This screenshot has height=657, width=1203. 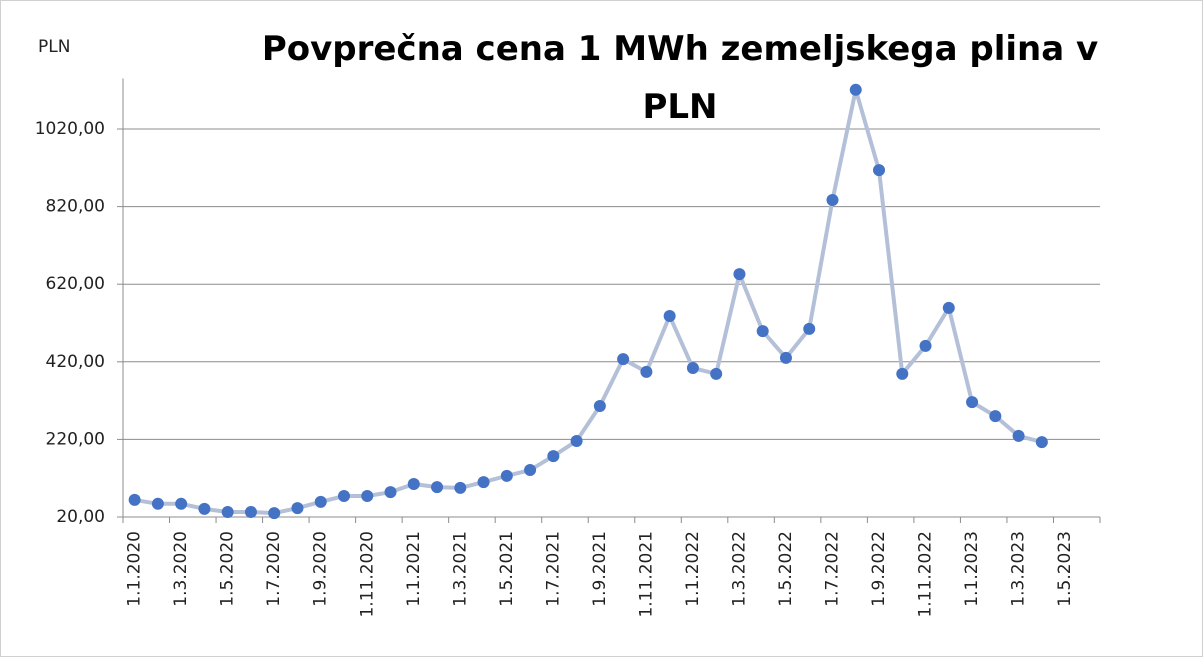 What do you see at coordinates (786, 569) in the screenshot?
I see `x-tick-label: 1.5.2022` at bounding box center [786, 569].